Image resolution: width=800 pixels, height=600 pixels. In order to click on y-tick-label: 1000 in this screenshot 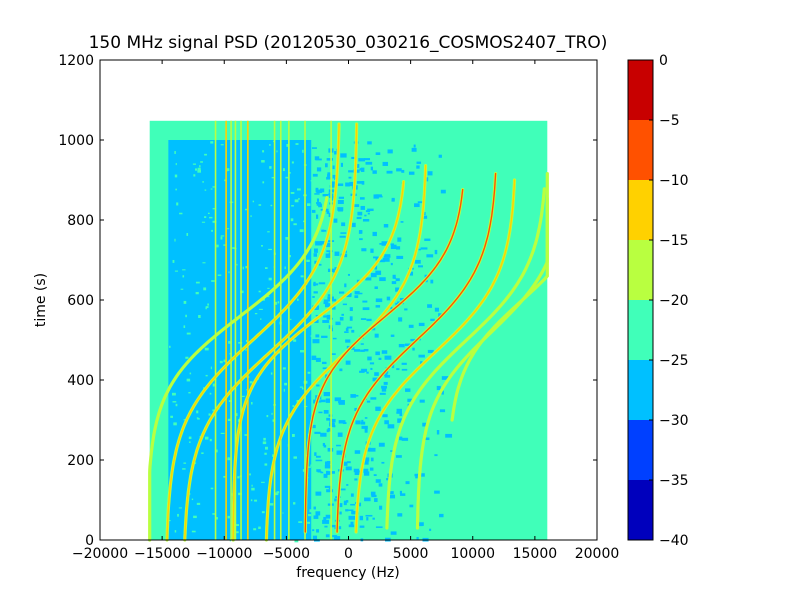, I will do `click(76, 141)`.